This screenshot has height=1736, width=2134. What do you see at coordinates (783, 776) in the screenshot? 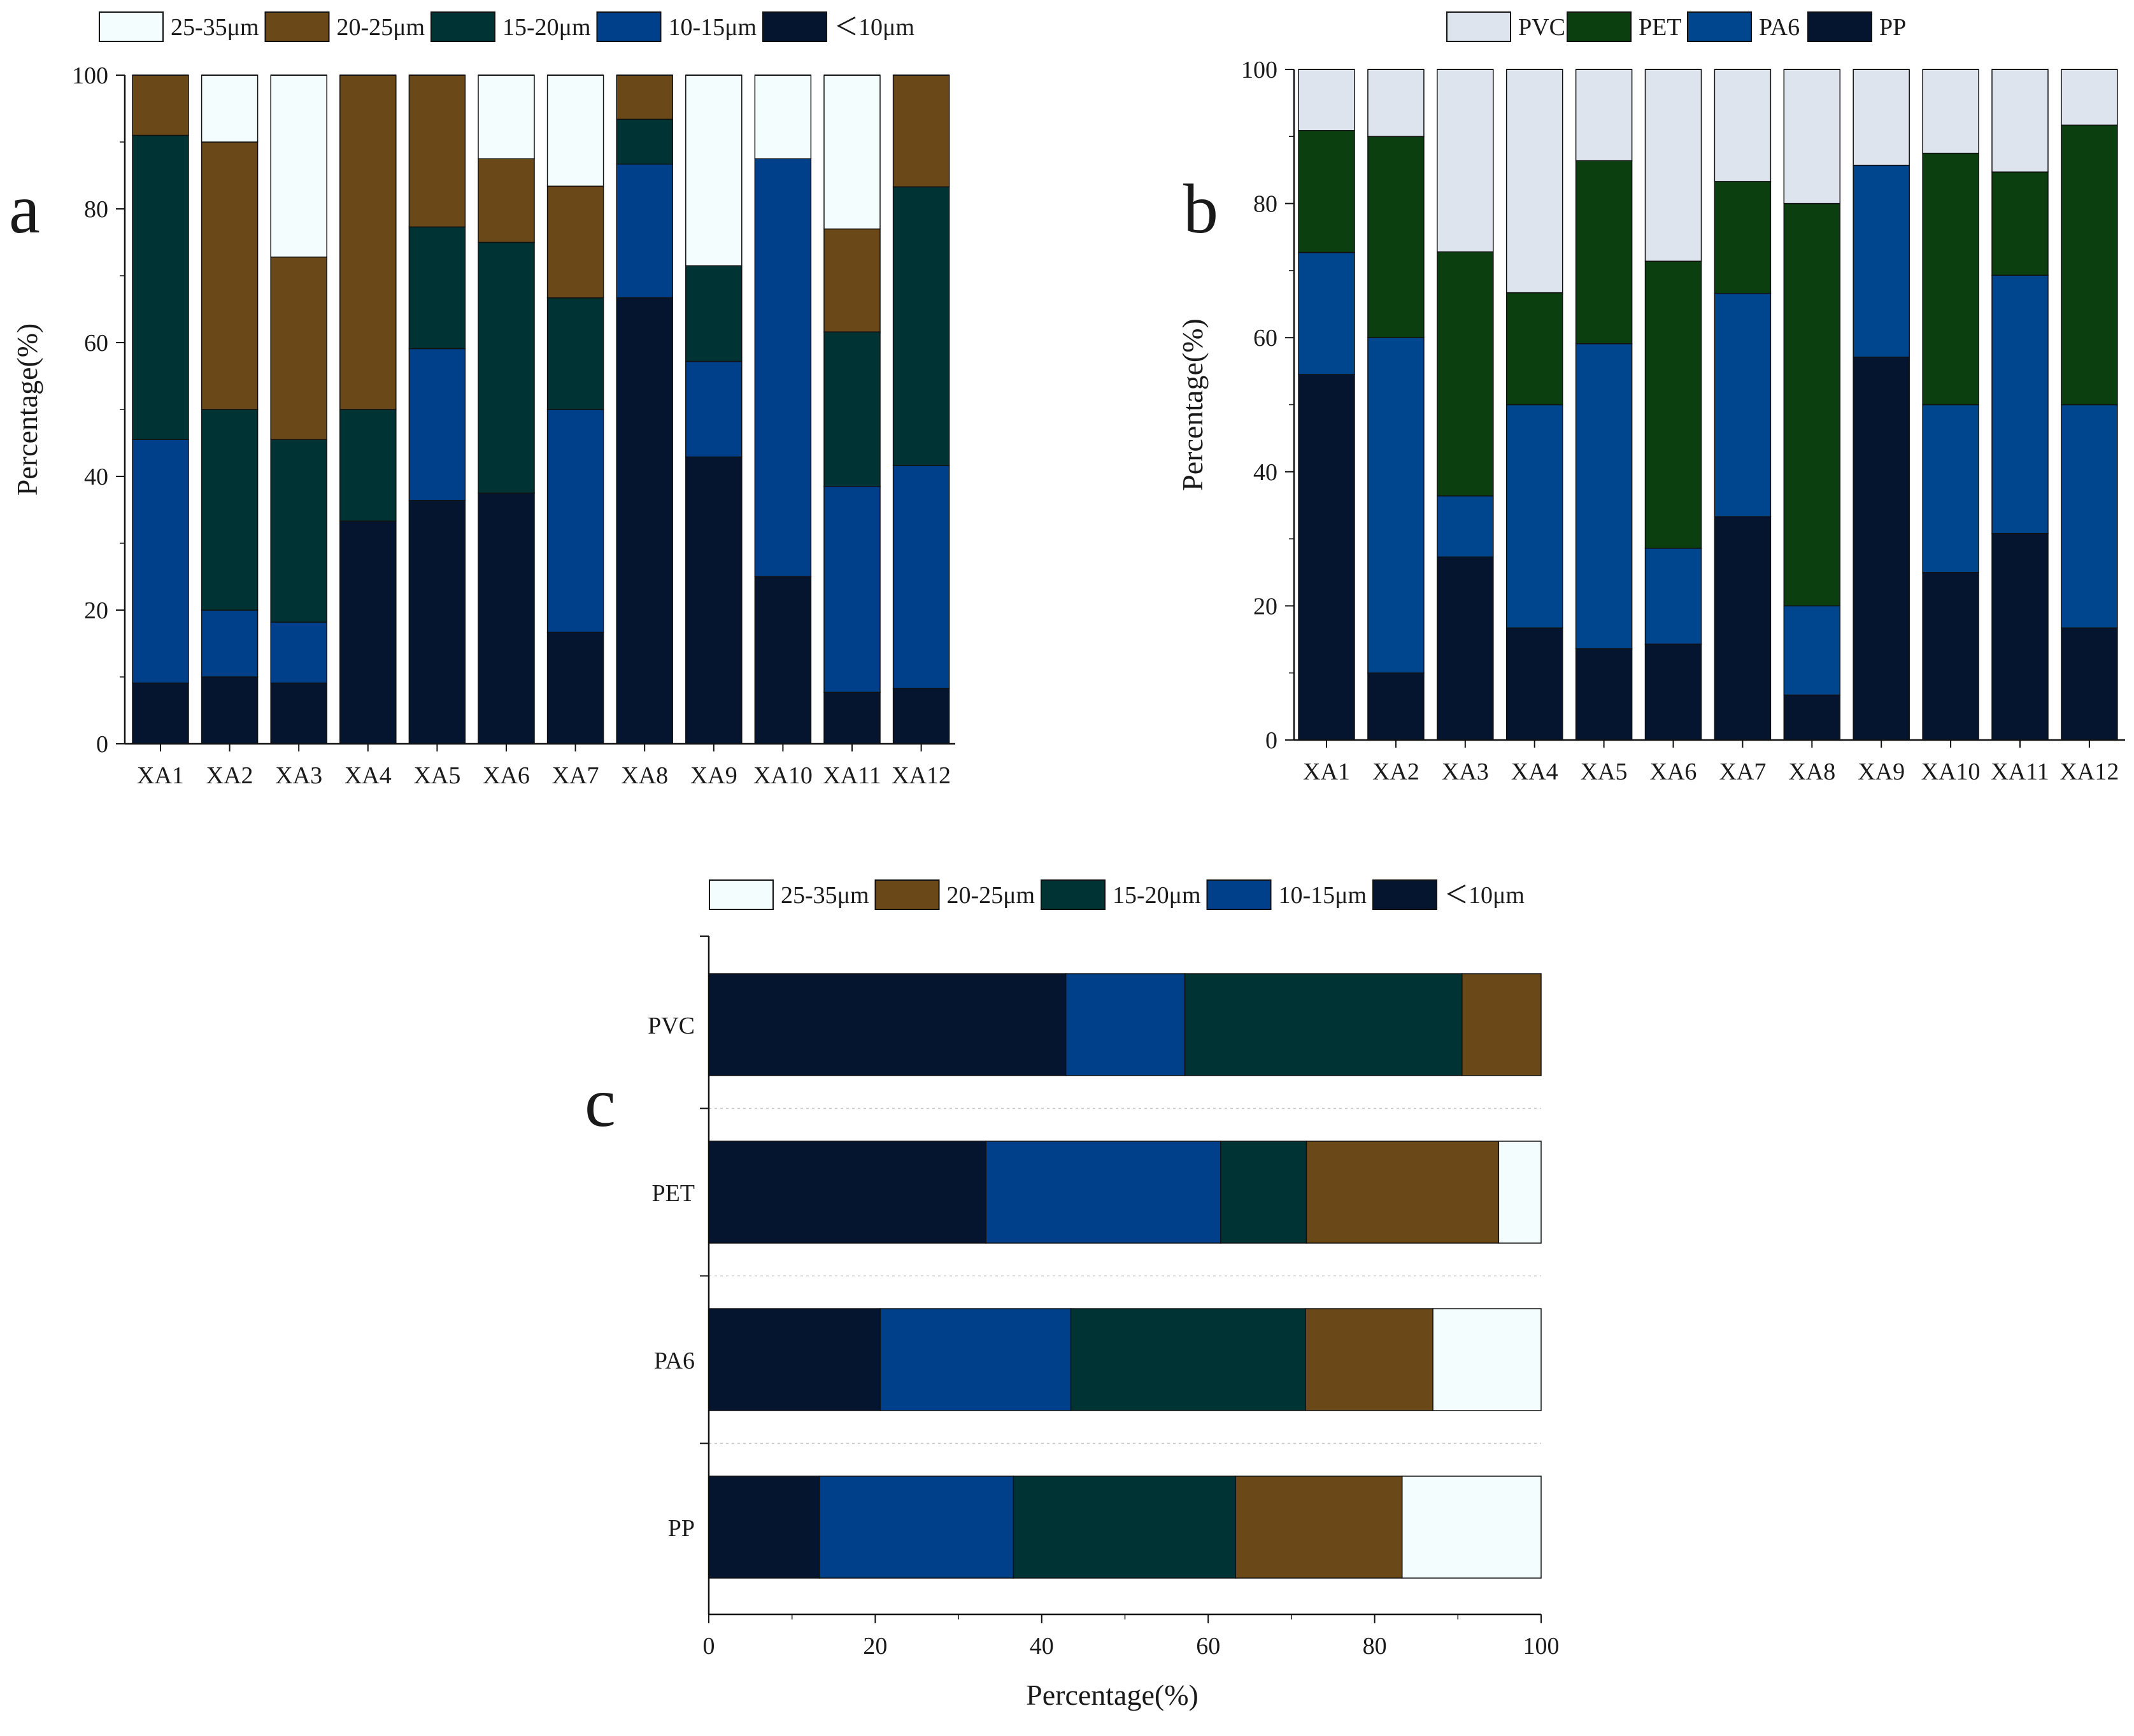
I see `x-tick-label-a-xa10: XA10` at bounding box center [783, 776].